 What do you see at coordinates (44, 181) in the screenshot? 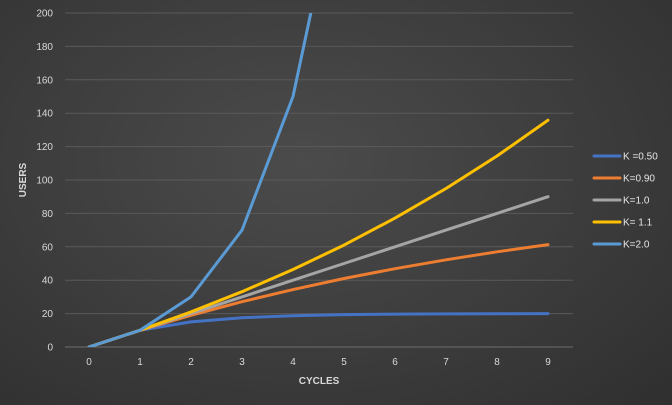
I see `y-tick-label: 100` at bounding box center [44, 181].